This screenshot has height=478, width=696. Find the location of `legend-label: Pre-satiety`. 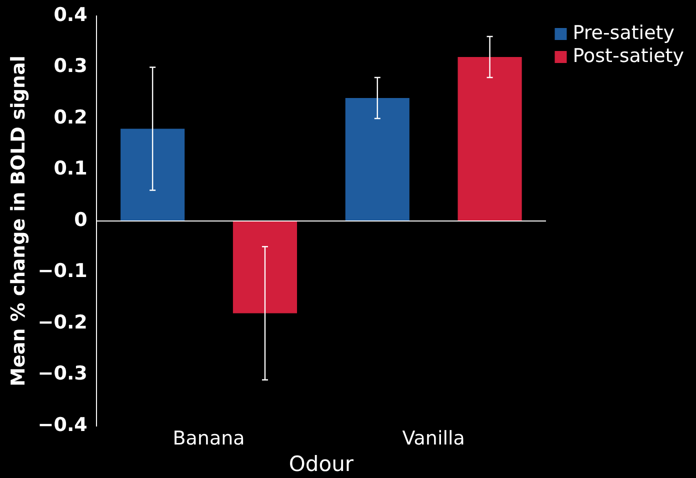

legend-label: Pre-satiety is located at coordinates (623, 33).